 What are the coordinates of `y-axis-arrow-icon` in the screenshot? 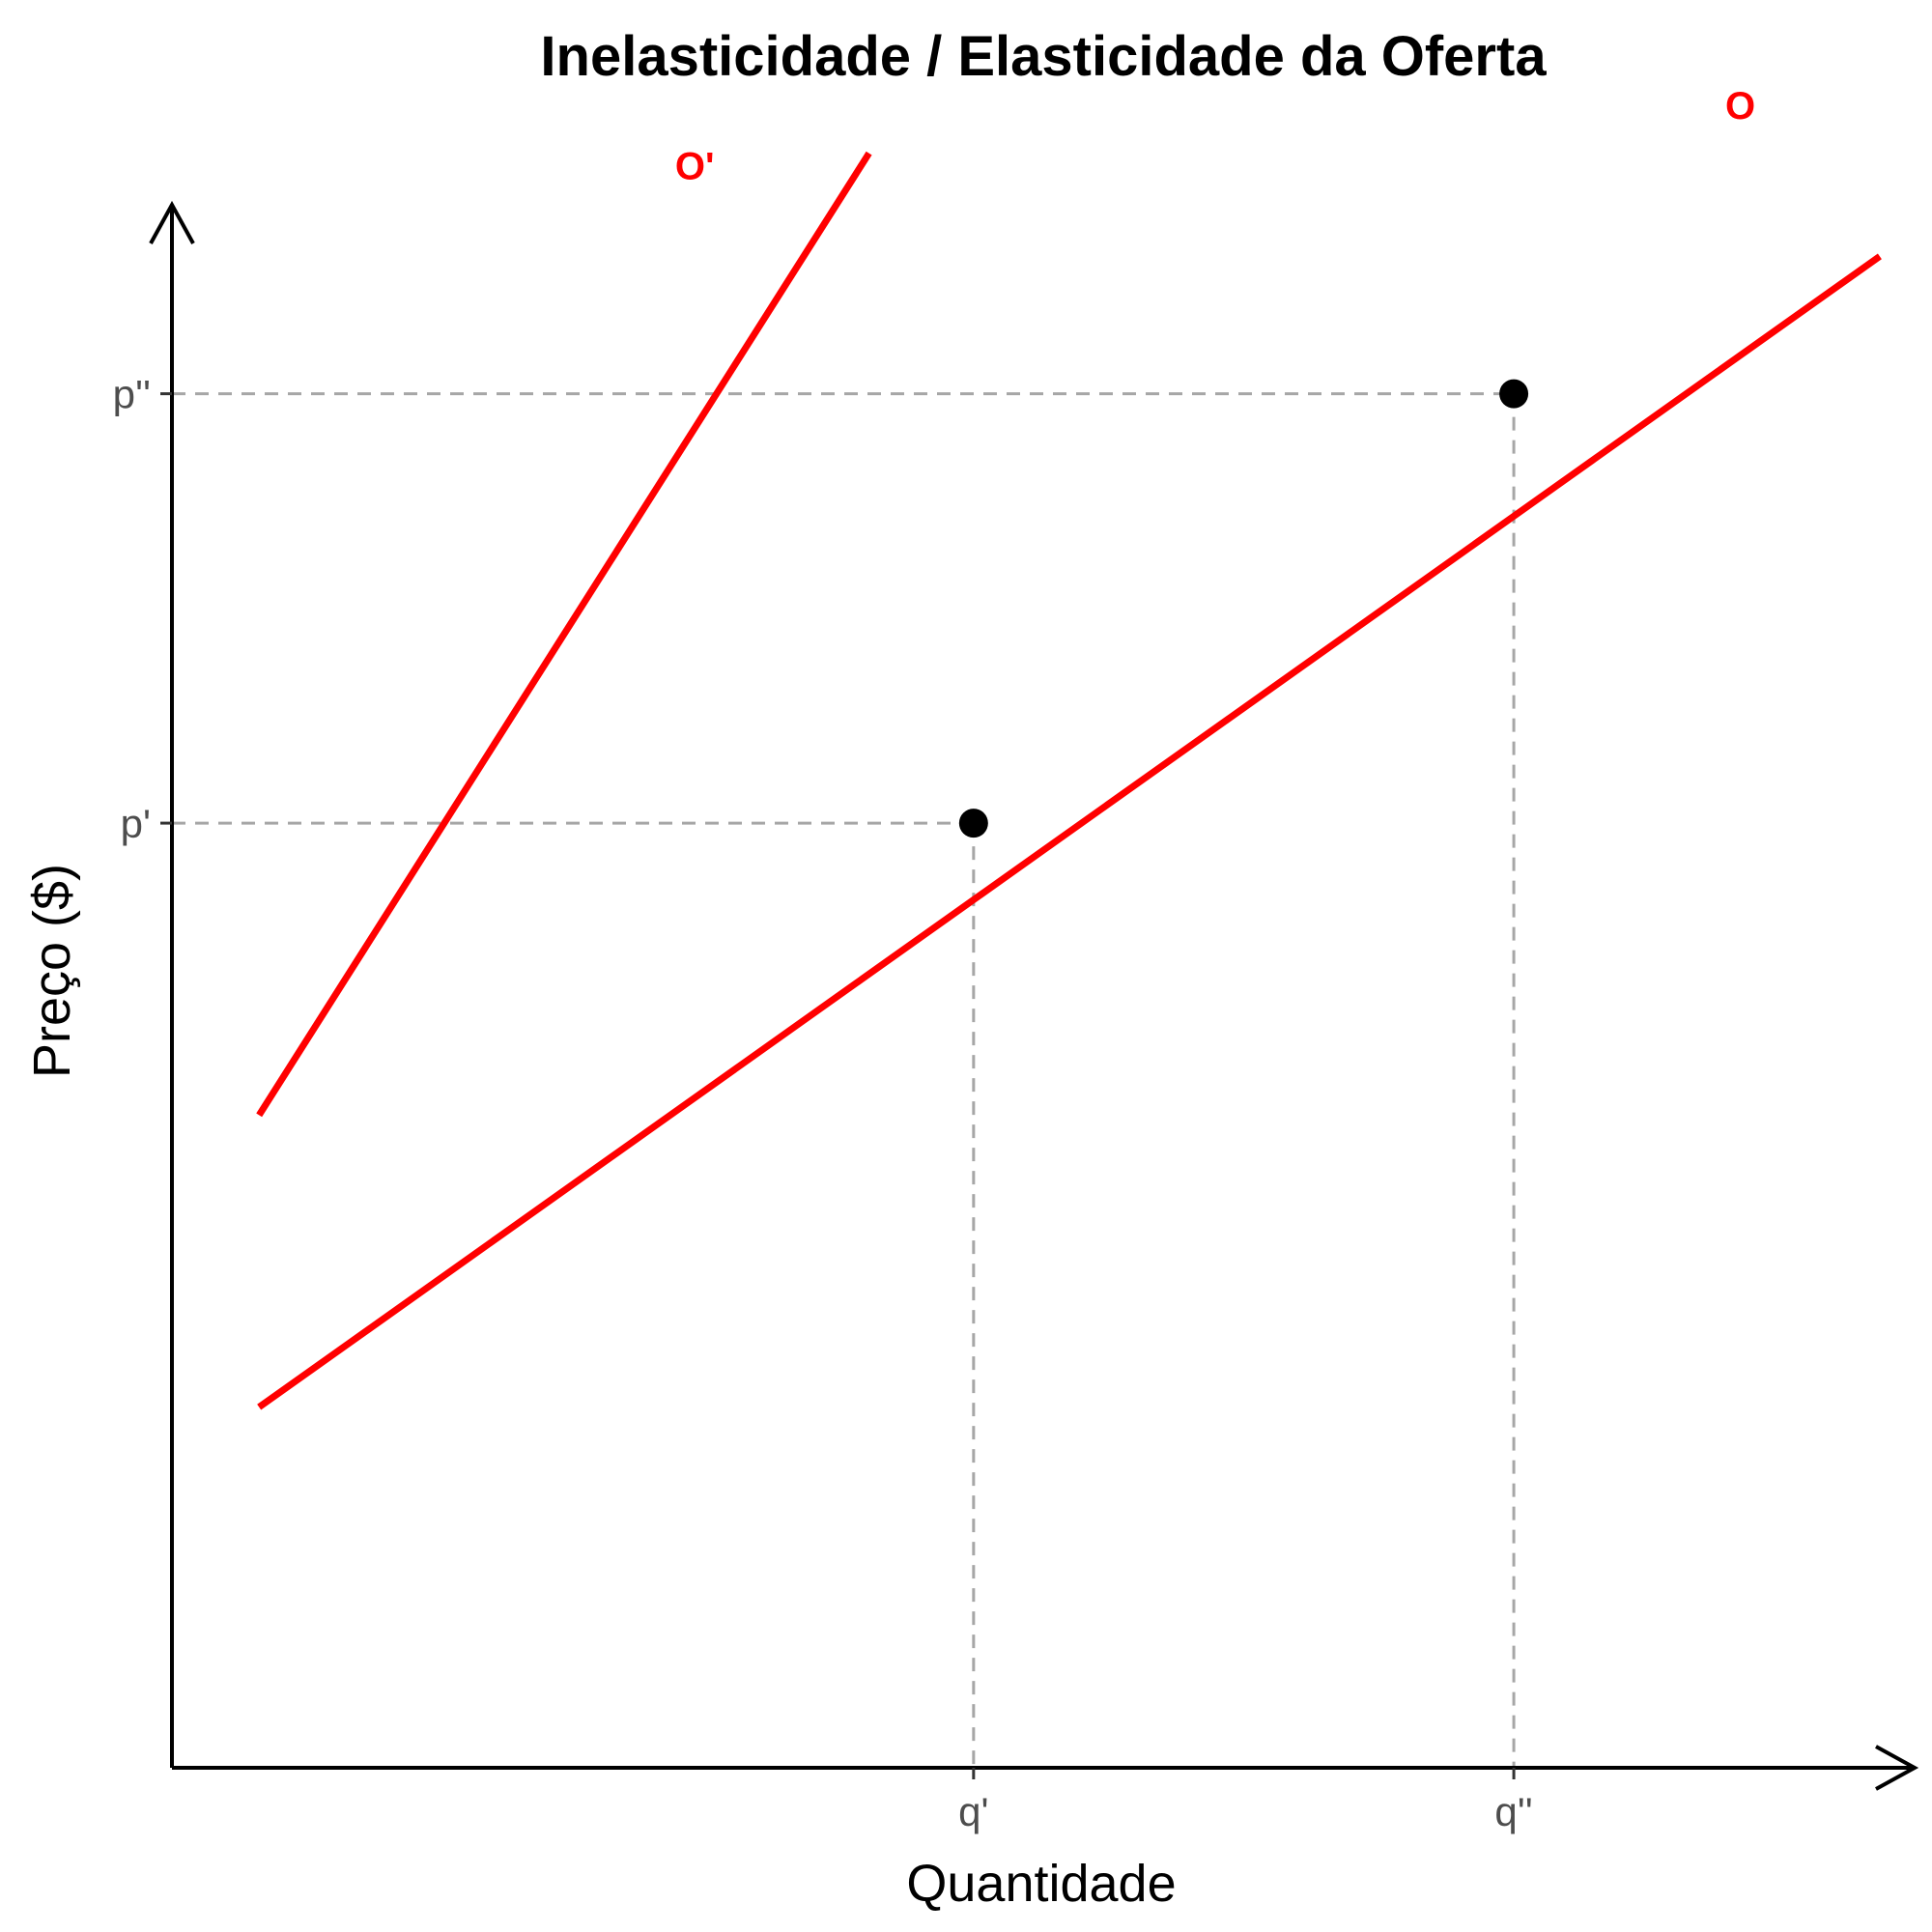 It's located at (172, 222).